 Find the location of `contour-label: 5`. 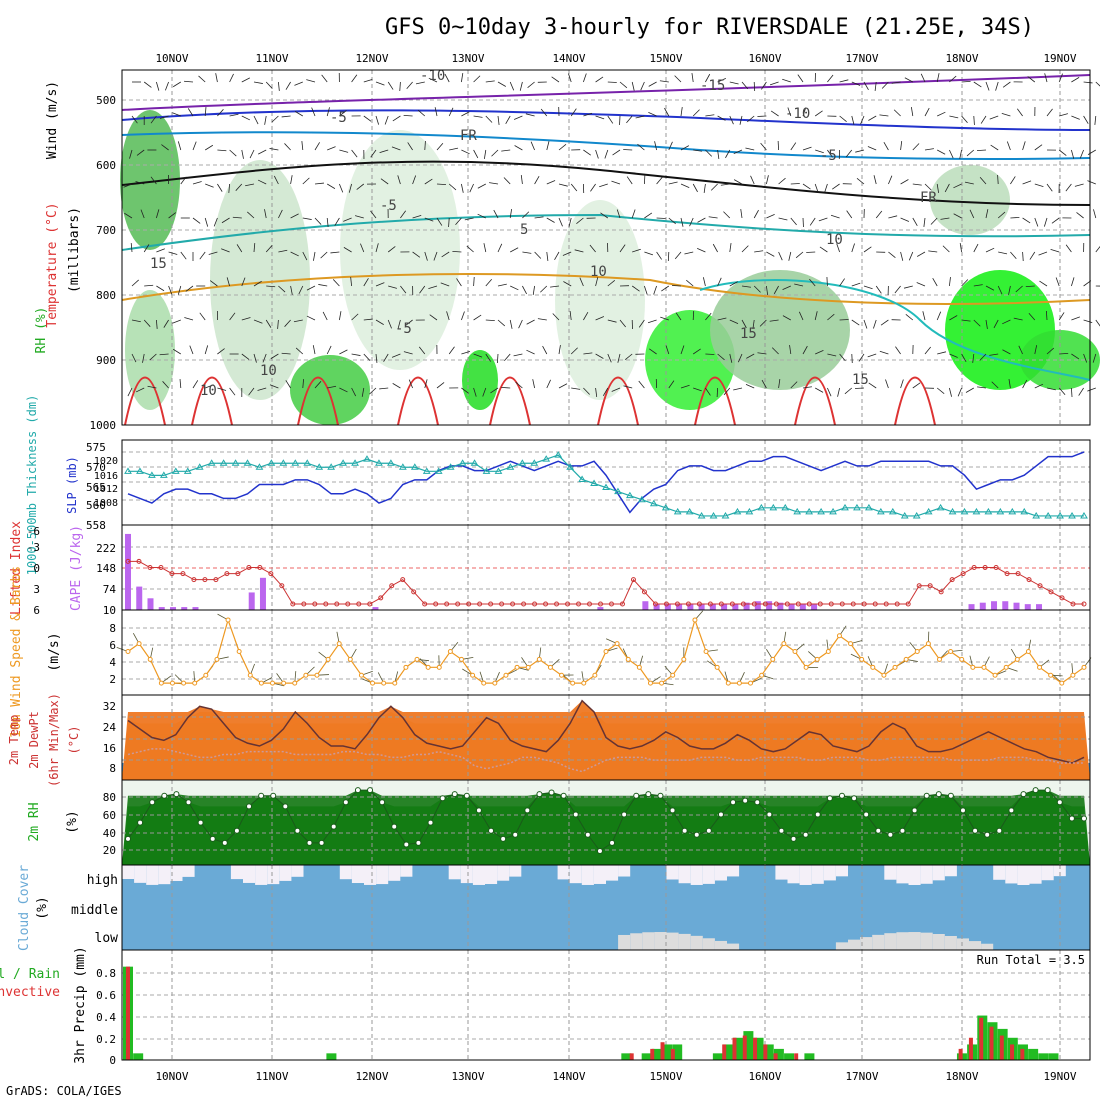

contour-label: 5 is located at coordinates (524, 230).